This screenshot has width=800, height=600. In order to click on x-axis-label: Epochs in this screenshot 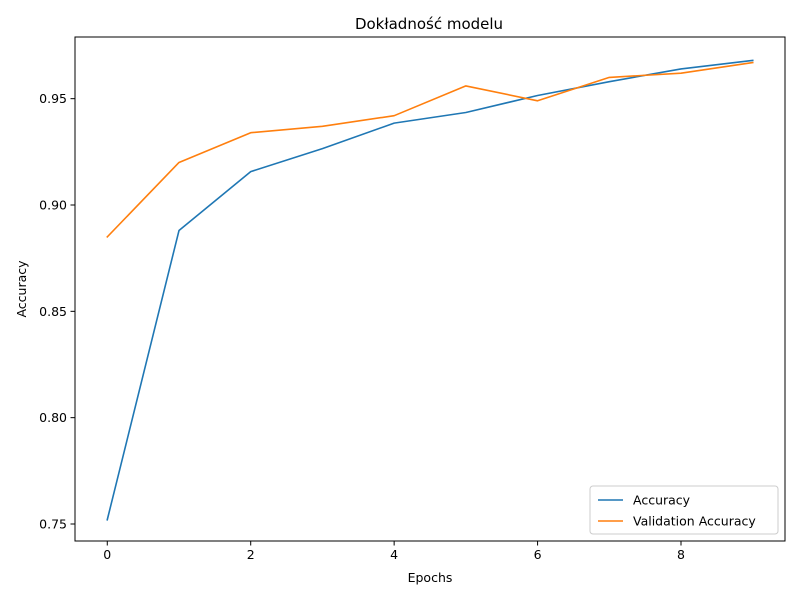, I will do `click(430, 577)`.